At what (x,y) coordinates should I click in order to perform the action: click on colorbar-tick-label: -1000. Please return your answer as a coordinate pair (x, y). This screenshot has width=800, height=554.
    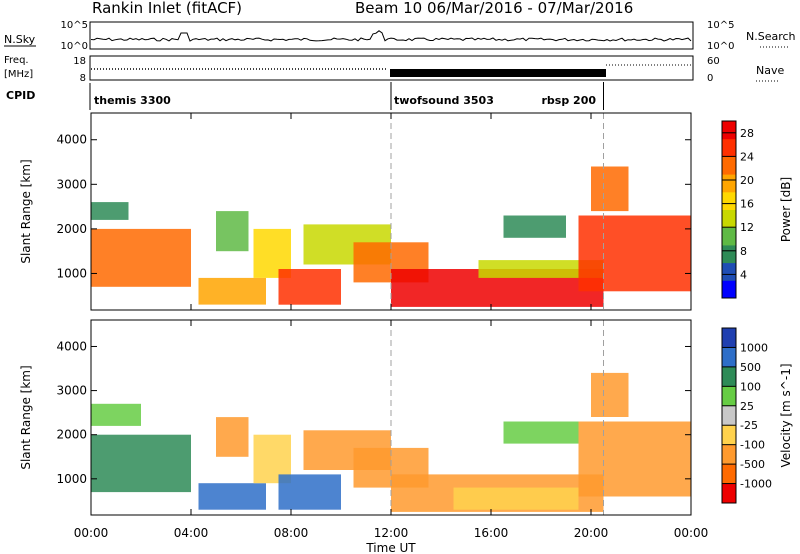
    Looking at the image, I should click on (756, 484).